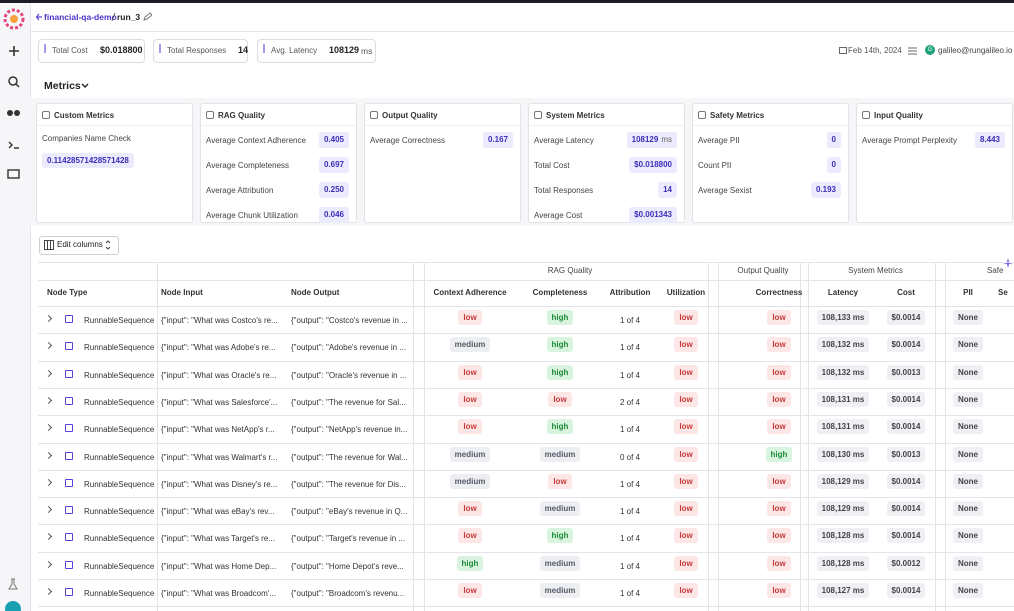 The height and width of the screenshot is (611, 1014). I want to click on search-icon, so click(13, 81).